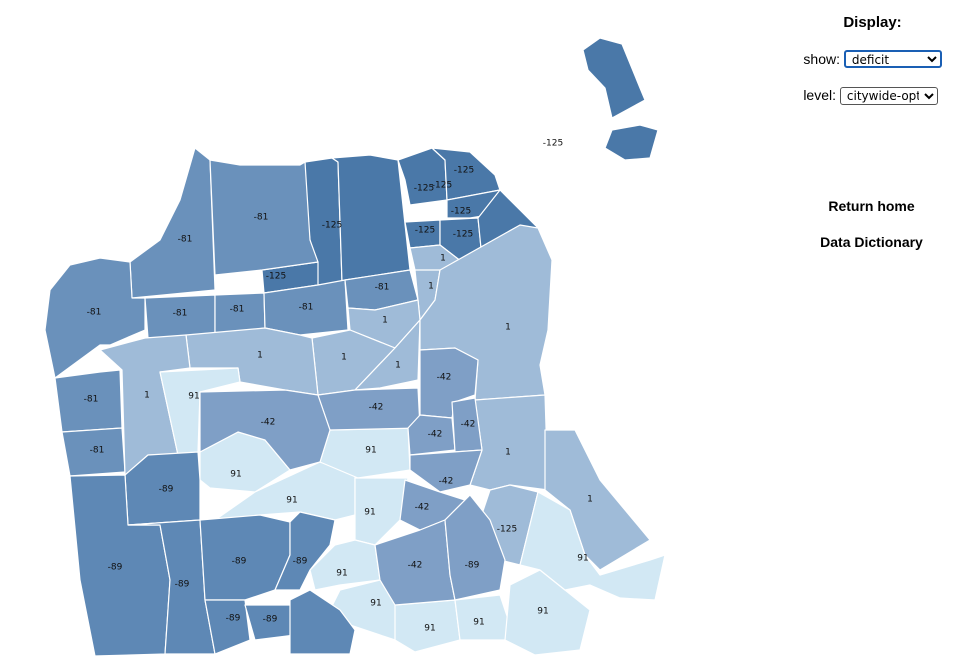  I want to click on island-region, so click(620, 99).